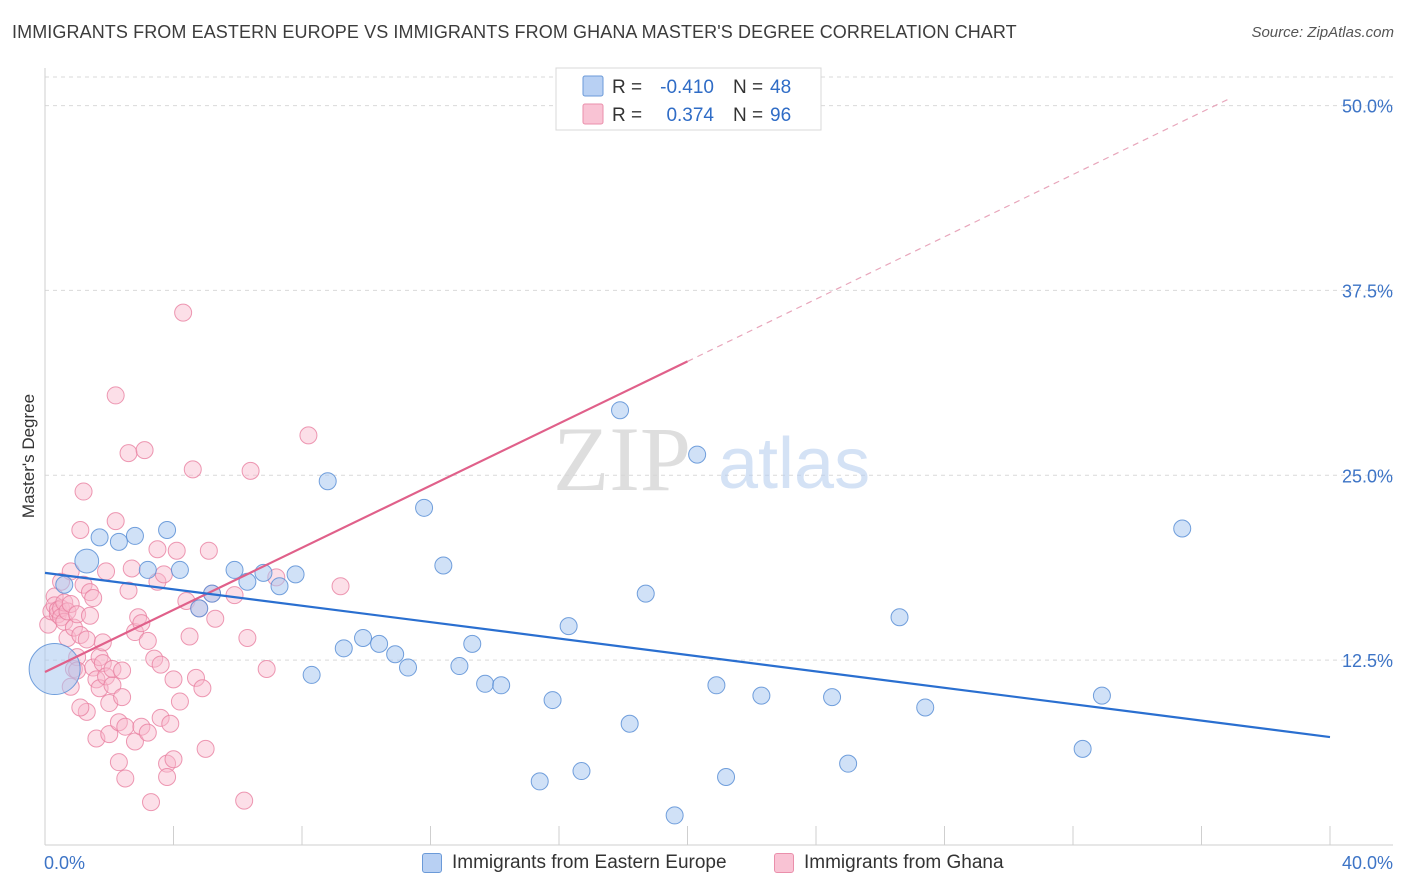 This screenshot has height=892, width=1406. I want to click on x-tick-label-max: 40.0%, so click(1367, 863).